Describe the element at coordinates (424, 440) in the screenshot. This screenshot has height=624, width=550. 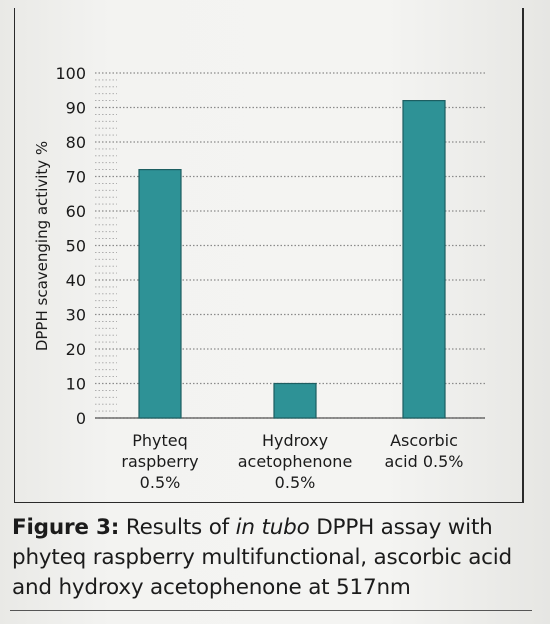
I see `x-tick-label: Ascorbic` at that location.